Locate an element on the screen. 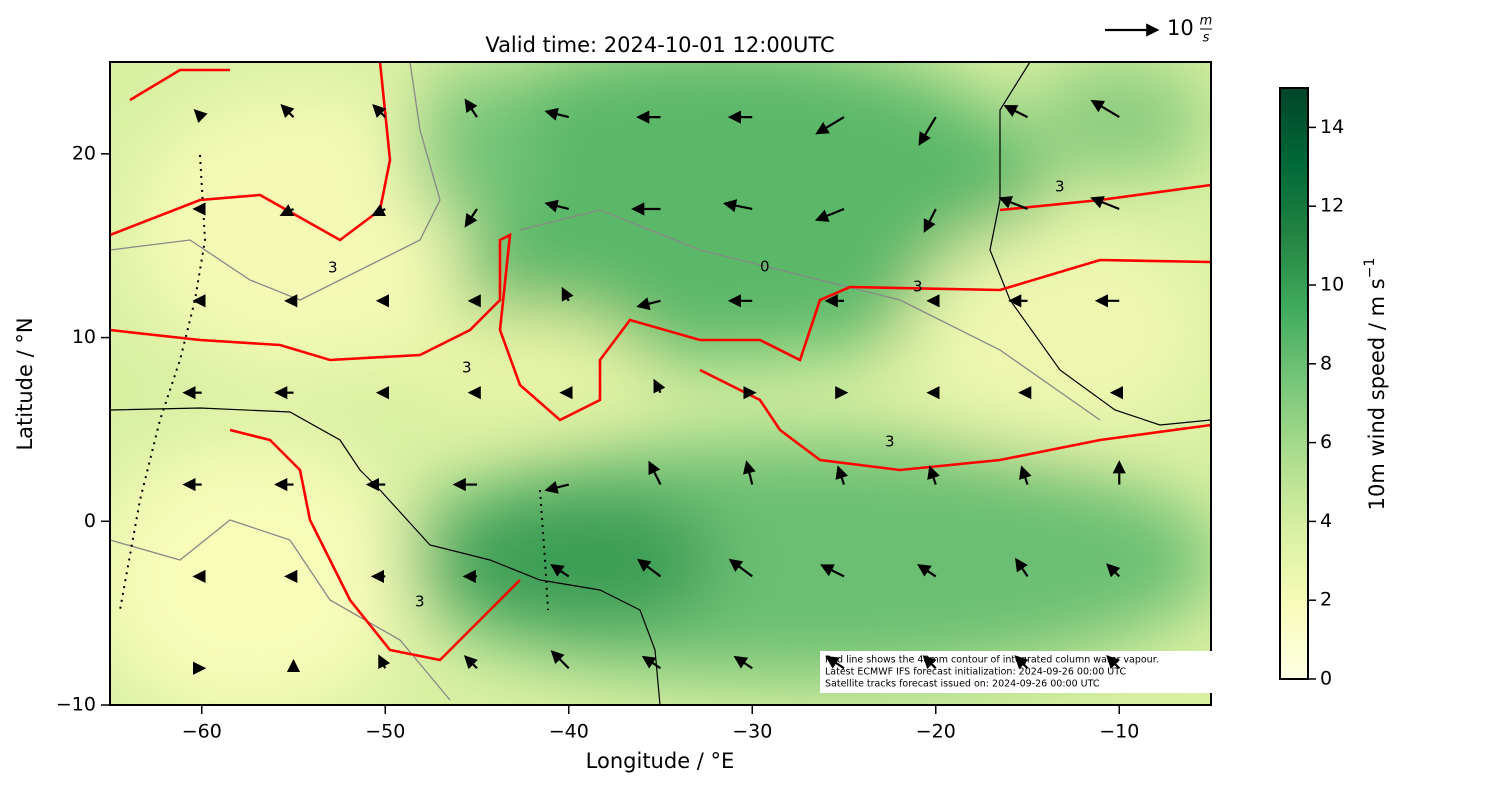 The height and width of the screenshot is (804, 1500). colorbar-tick-label: 6 is located at coordinates (1326, 442).